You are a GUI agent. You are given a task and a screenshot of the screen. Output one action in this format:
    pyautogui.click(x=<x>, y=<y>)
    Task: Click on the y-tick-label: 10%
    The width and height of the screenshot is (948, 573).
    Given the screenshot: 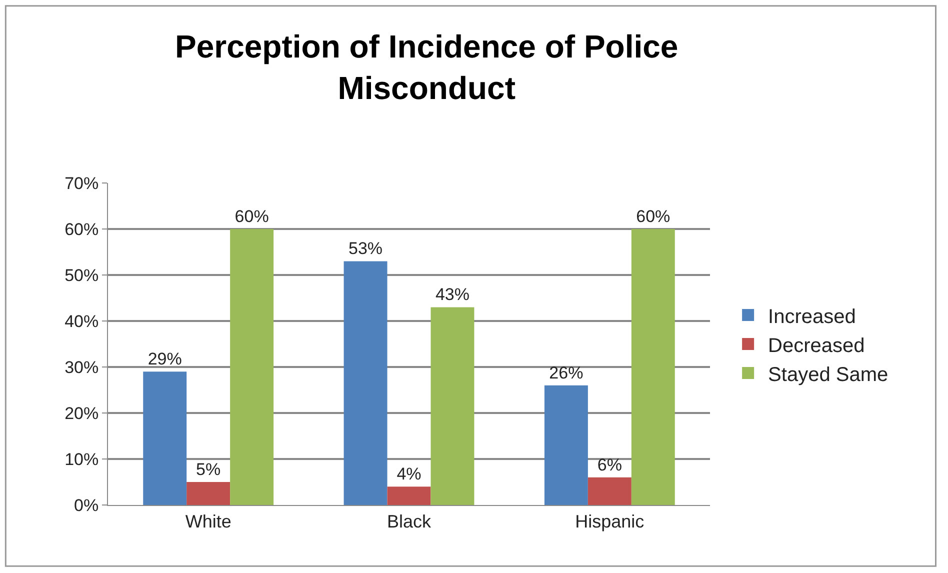 What is the action you would take?
    pyautogui.click(x=81, y=459)
    